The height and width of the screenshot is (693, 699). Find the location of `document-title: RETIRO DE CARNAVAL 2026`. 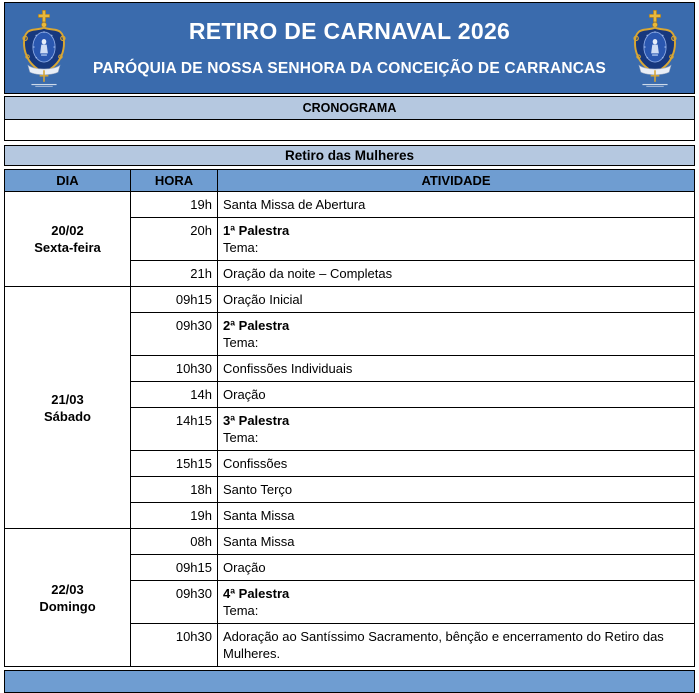

document-title: RETIRO DE CARNAVAL 2026 is located at coordinates (349, 31).